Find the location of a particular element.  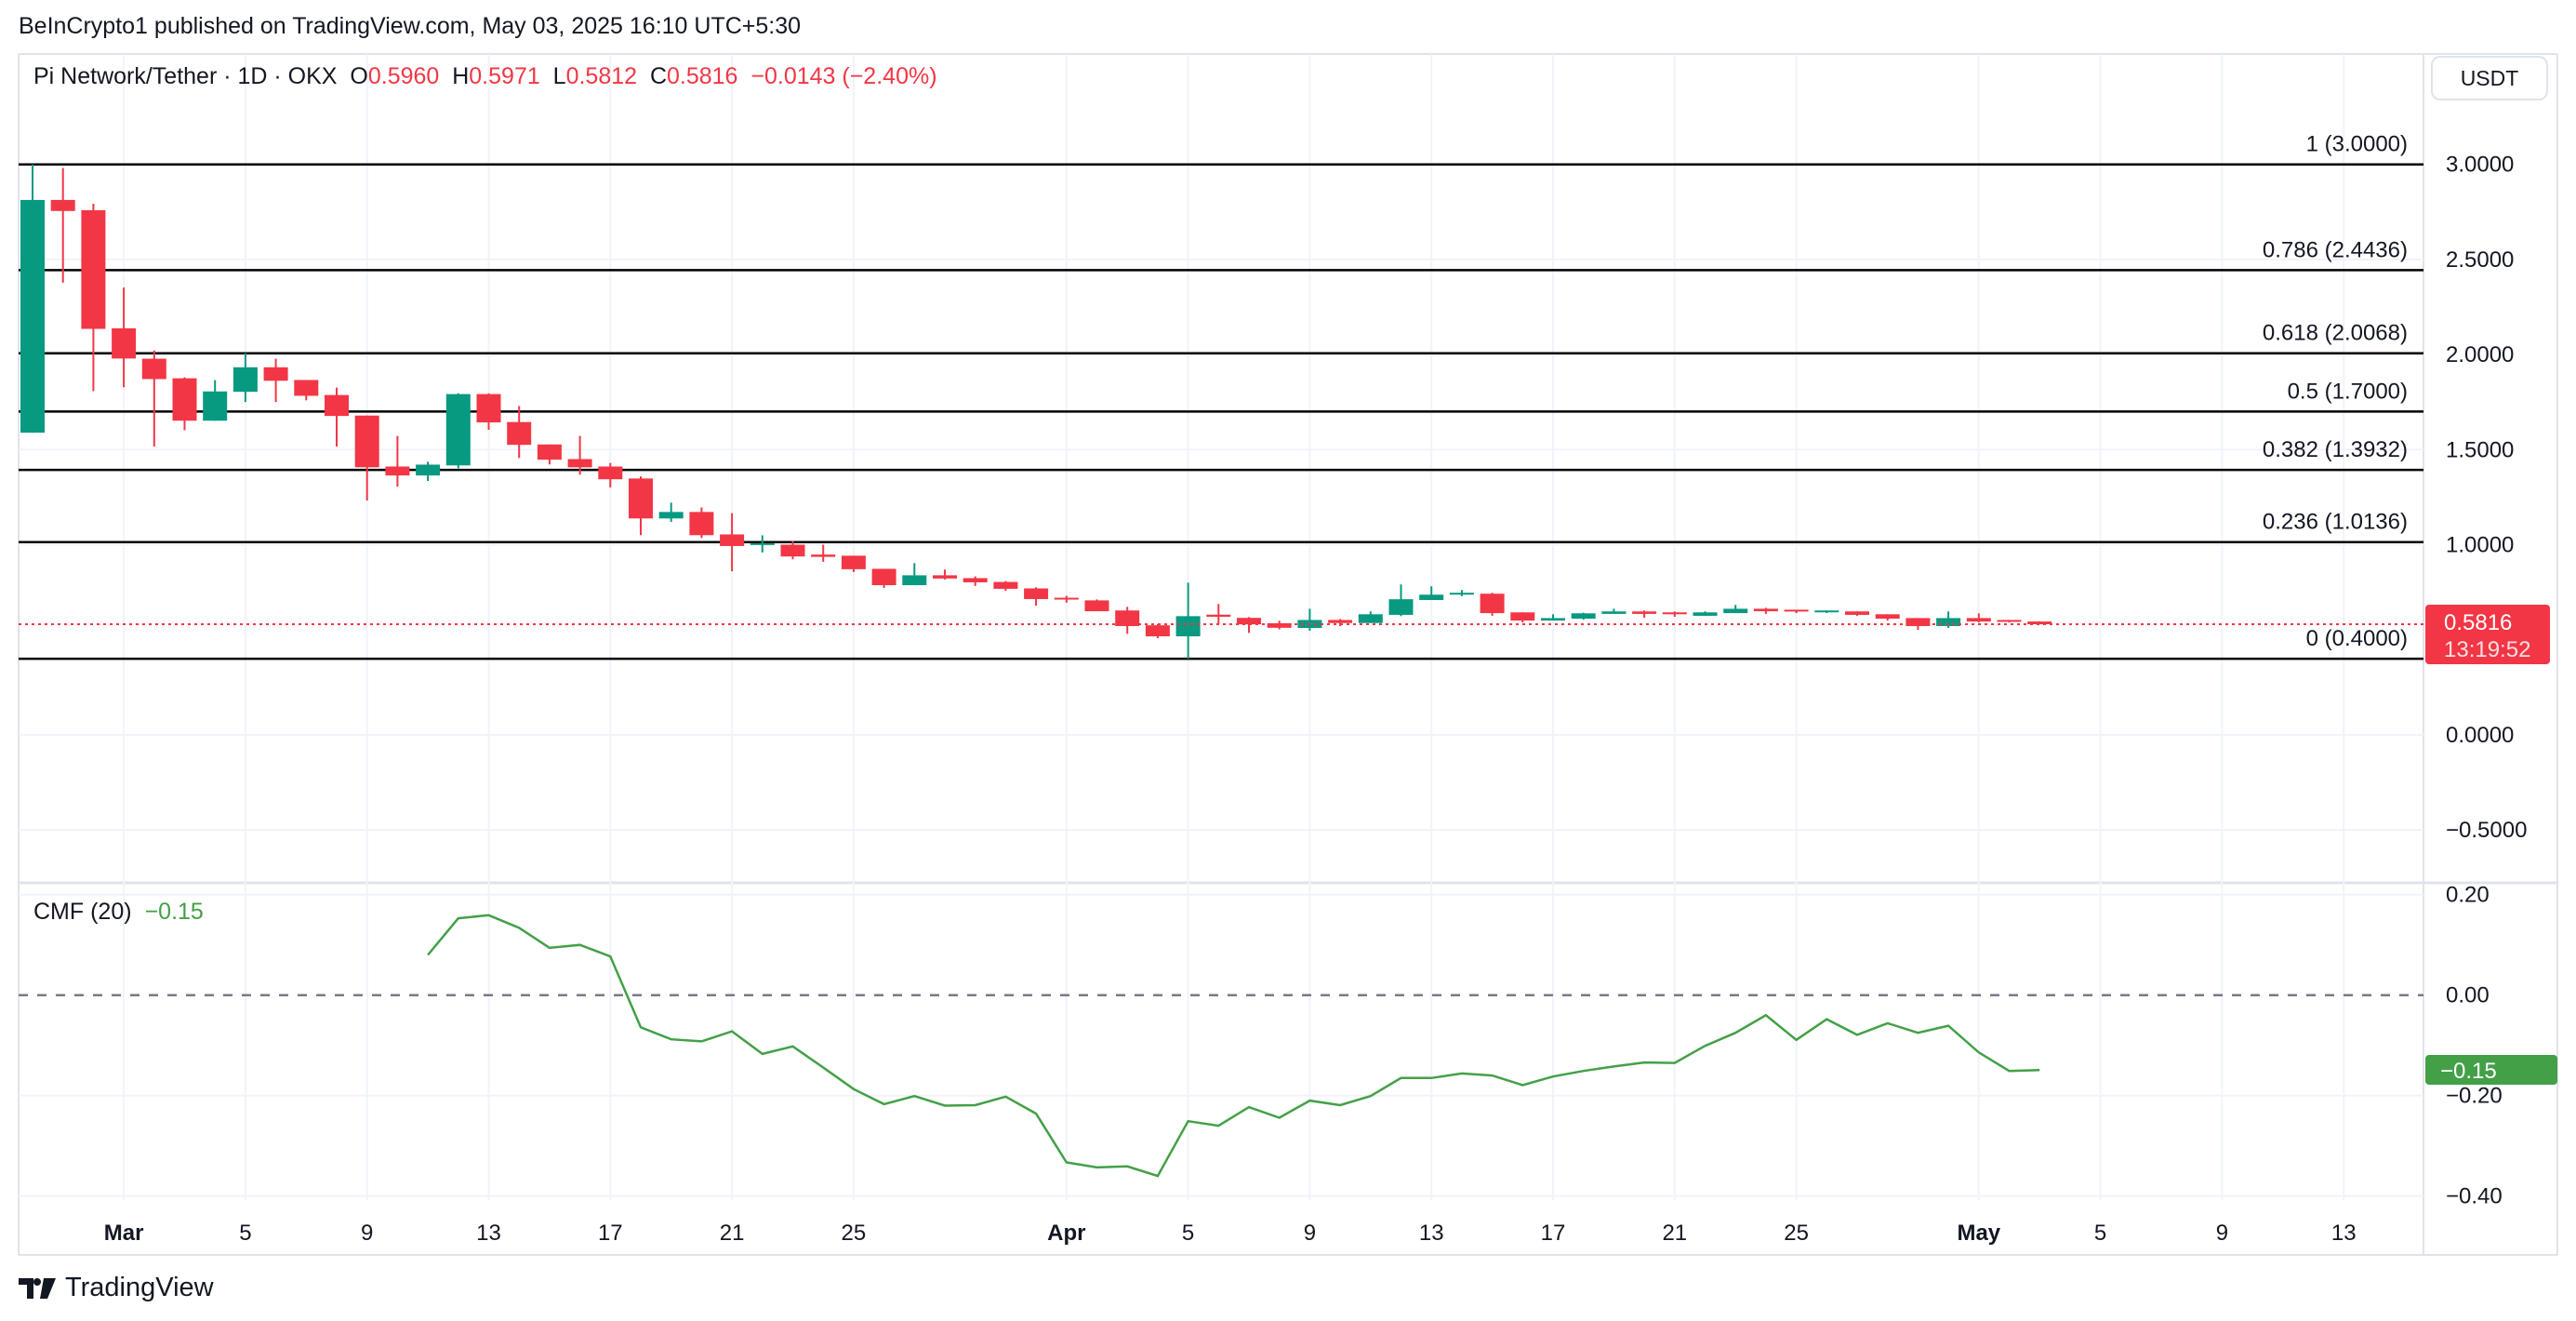

fib-level-label: 0.618 (2.0068) is located at coordinates (2335, 333).